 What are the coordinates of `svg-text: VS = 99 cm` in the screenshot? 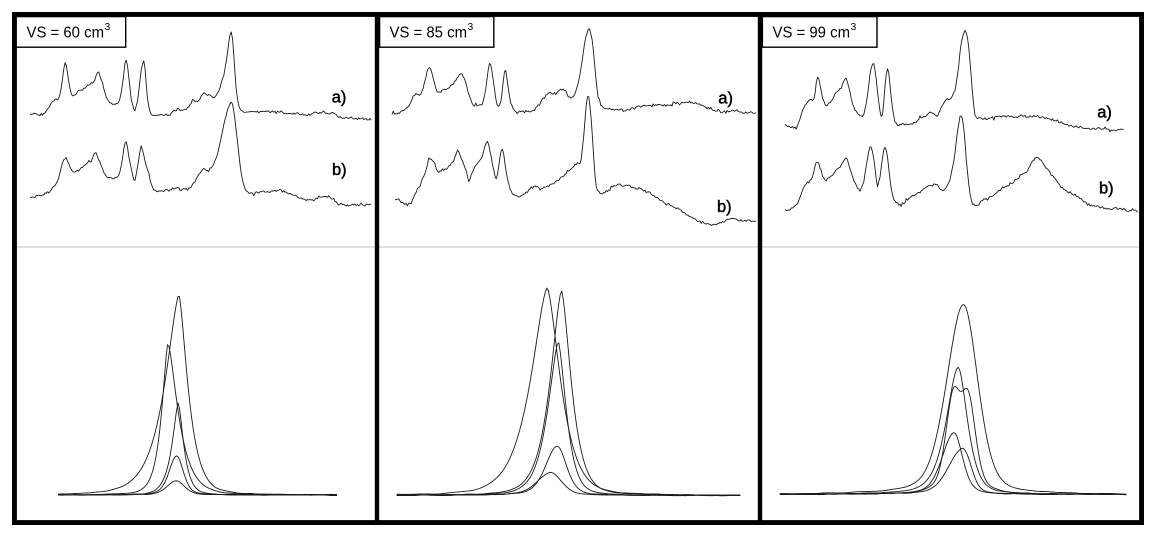 It's located at (812, 33).